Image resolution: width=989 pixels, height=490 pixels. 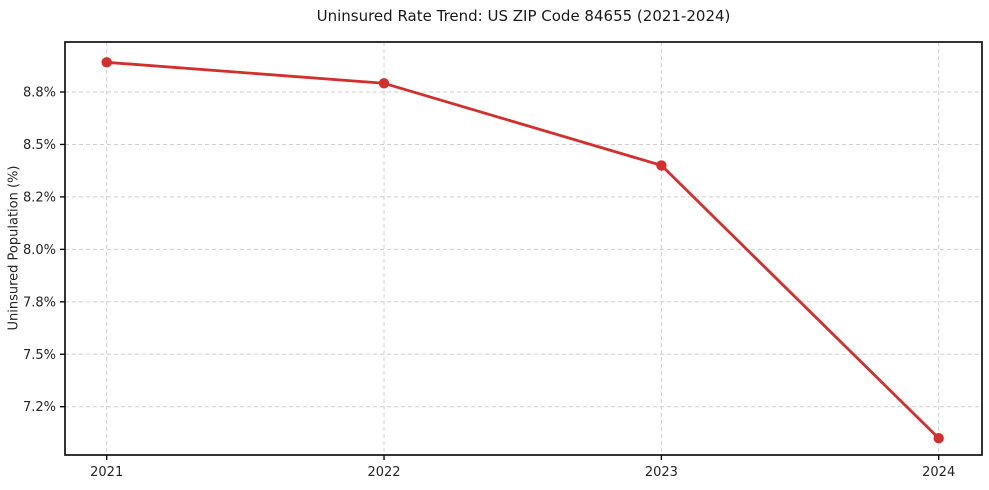 I want to click on y-tick-label: 7.2%, so click(x=39, y=407).